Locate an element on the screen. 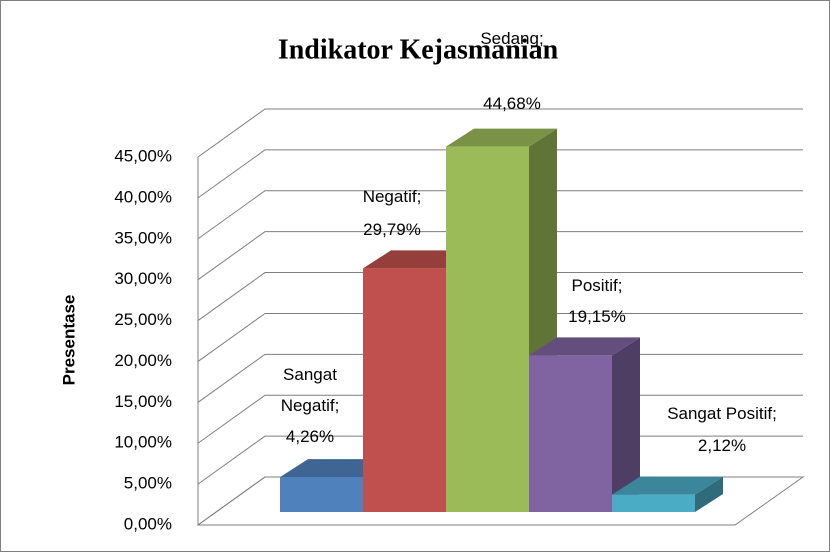 This screenshot has width=831, height=553. y-tick-label: 20,00% is located at coordinates (143, 360).